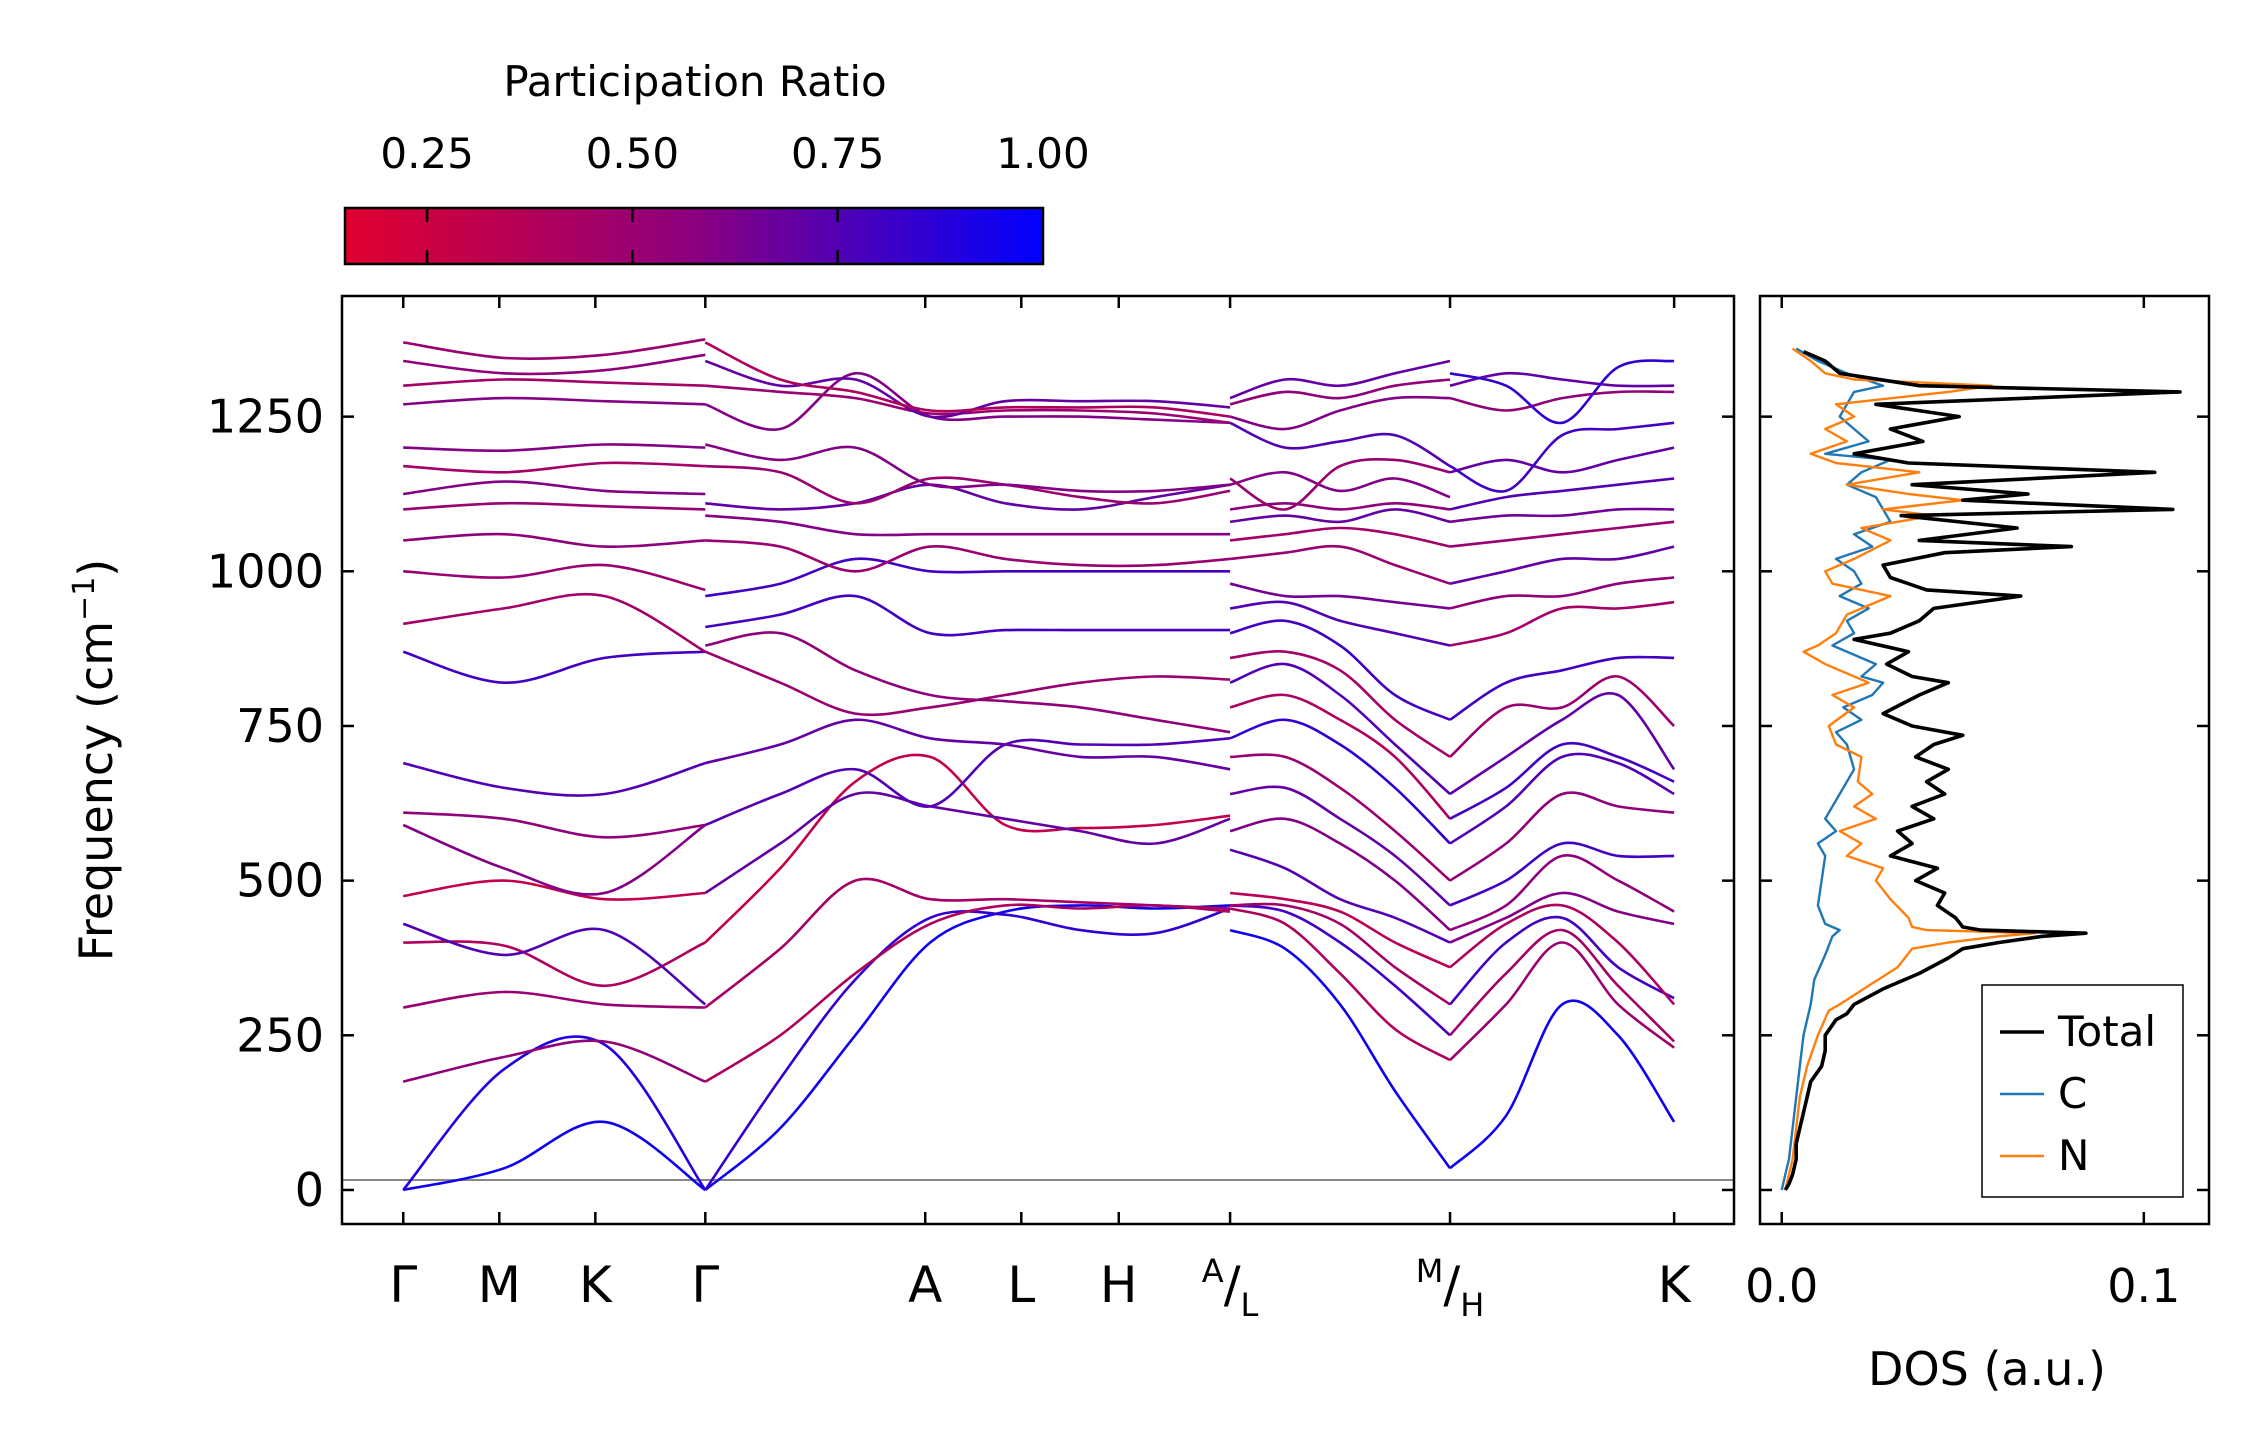 Image resolution: width=2259 pixels, height=1455 pixels. Describe the element at coordinates (427, 153) in the screenshot. I see `colorbar-tick-label-0: 0.25` at that location.